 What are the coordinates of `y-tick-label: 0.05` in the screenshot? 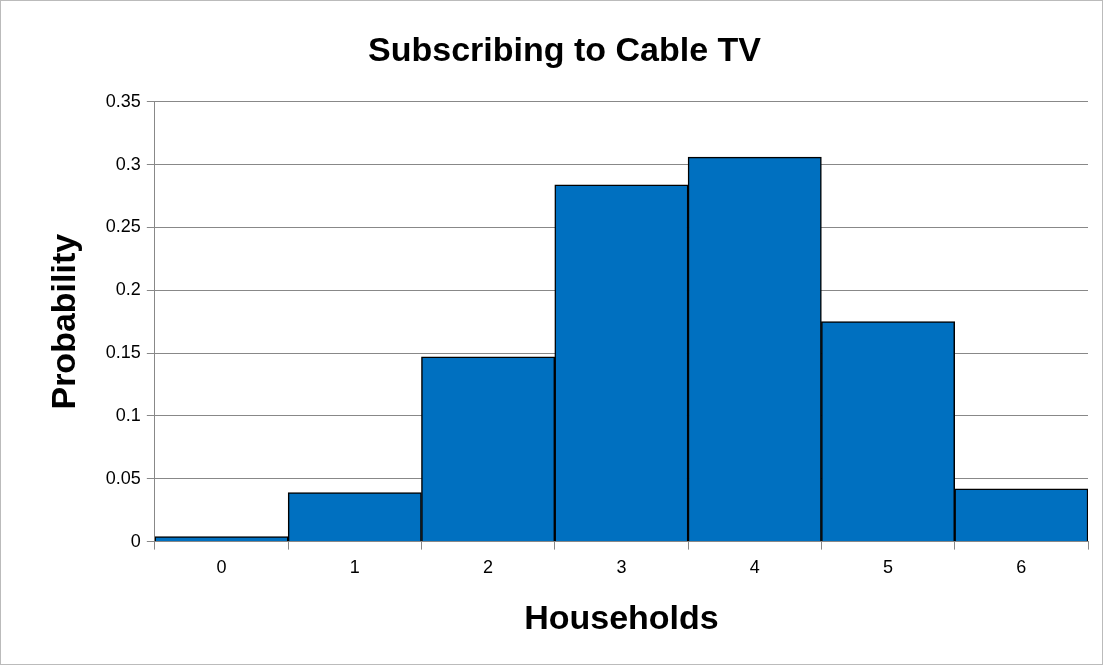 It's located at (123, 477).